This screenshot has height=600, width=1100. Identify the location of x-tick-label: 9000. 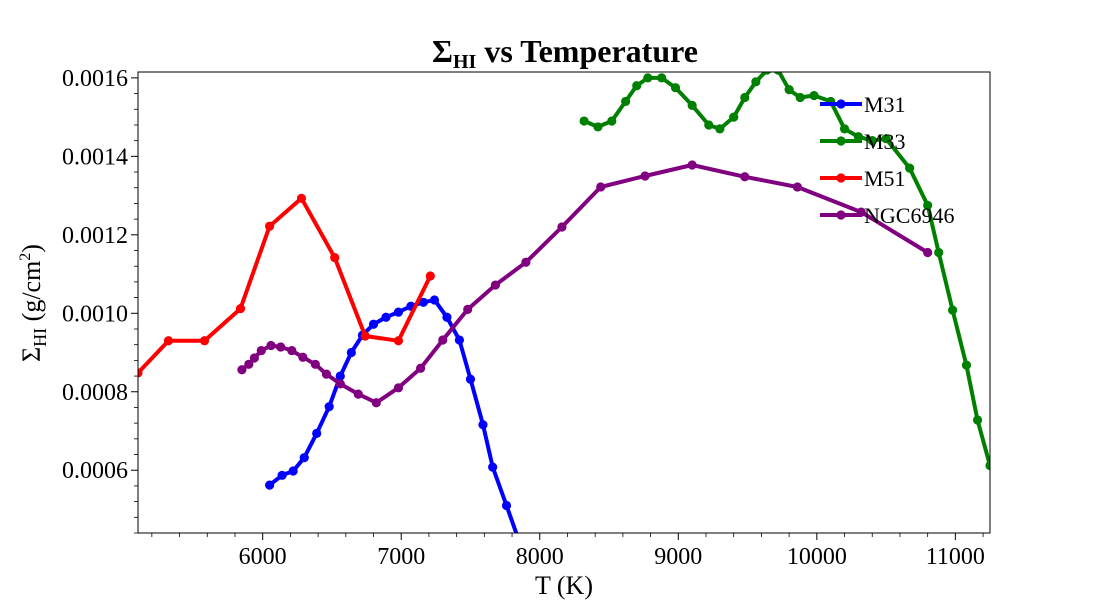
(678, 557).